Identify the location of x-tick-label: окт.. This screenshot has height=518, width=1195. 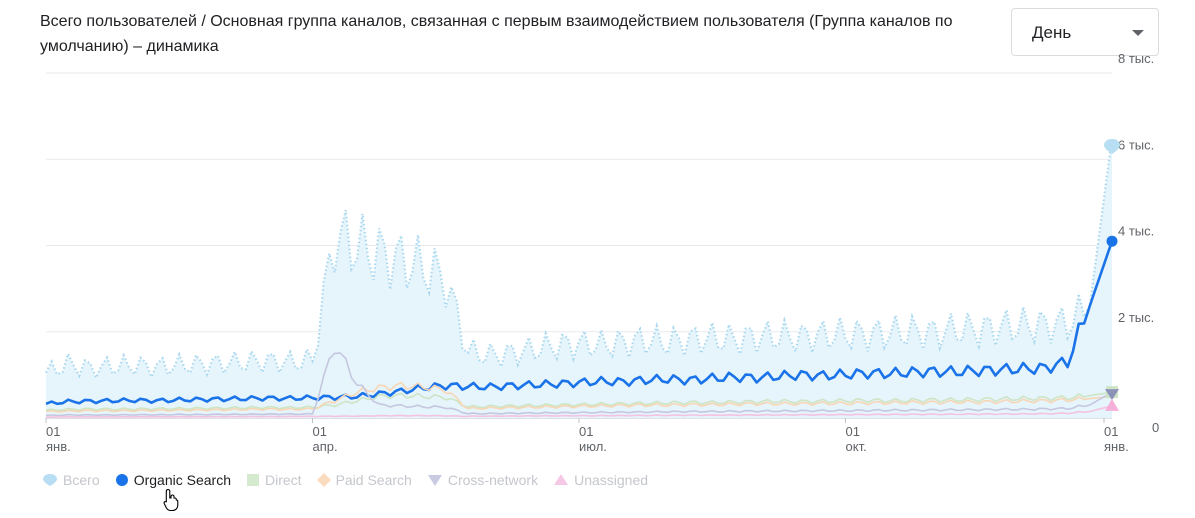
(856, 446).